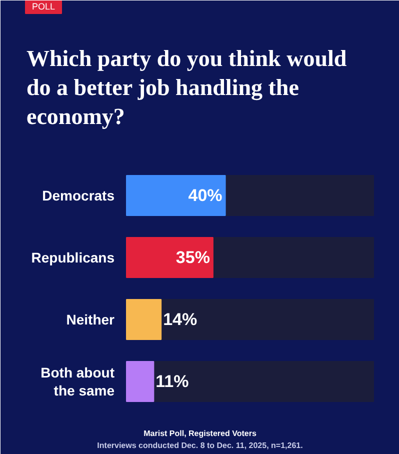 This screenshot has width=399, height=454. Describe the element at coordinates (73, 258) in the screenshot. I see `y-tick-label: Republicans` at that location.